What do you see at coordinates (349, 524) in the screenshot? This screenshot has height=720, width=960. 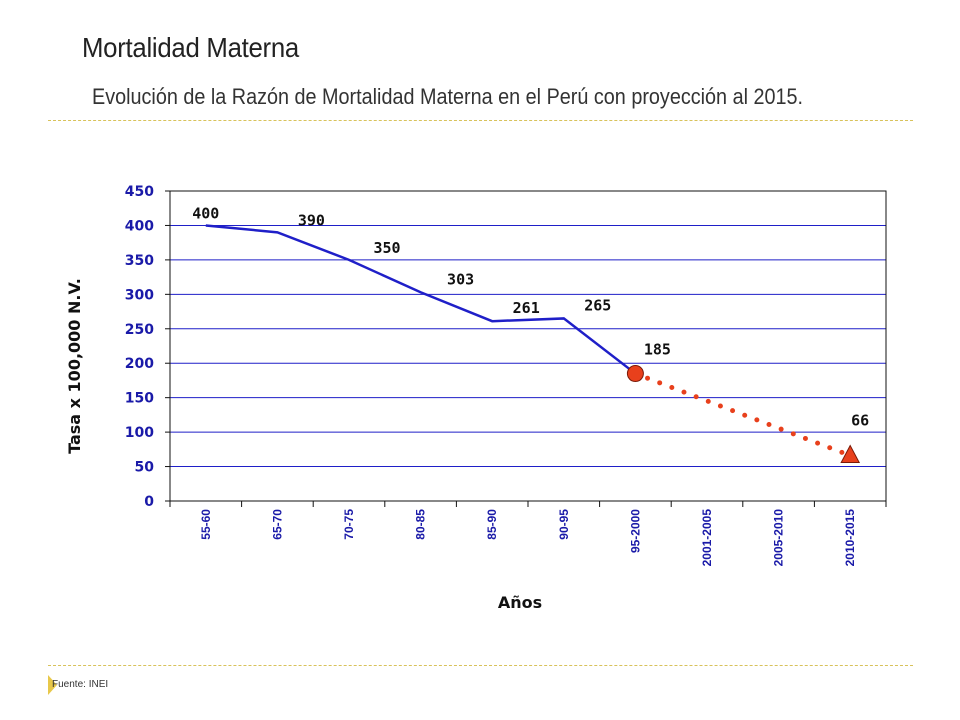 I see `x-tick-label: 70-75` at bounding box center [349, 524].